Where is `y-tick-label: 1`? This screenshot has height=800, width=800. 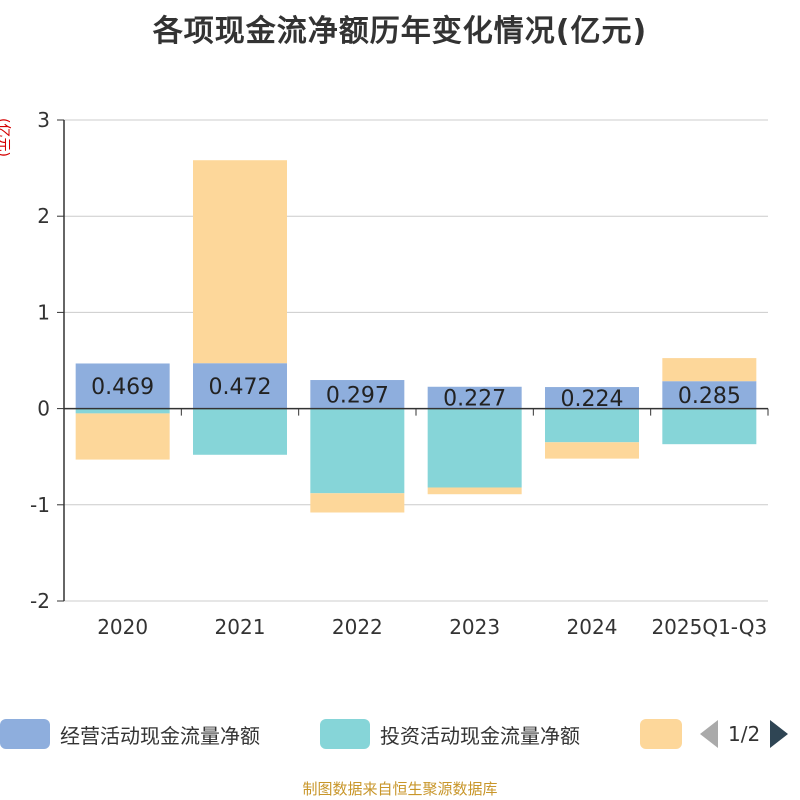 y-tick-label: 1 is located at coordinates (43, 312).